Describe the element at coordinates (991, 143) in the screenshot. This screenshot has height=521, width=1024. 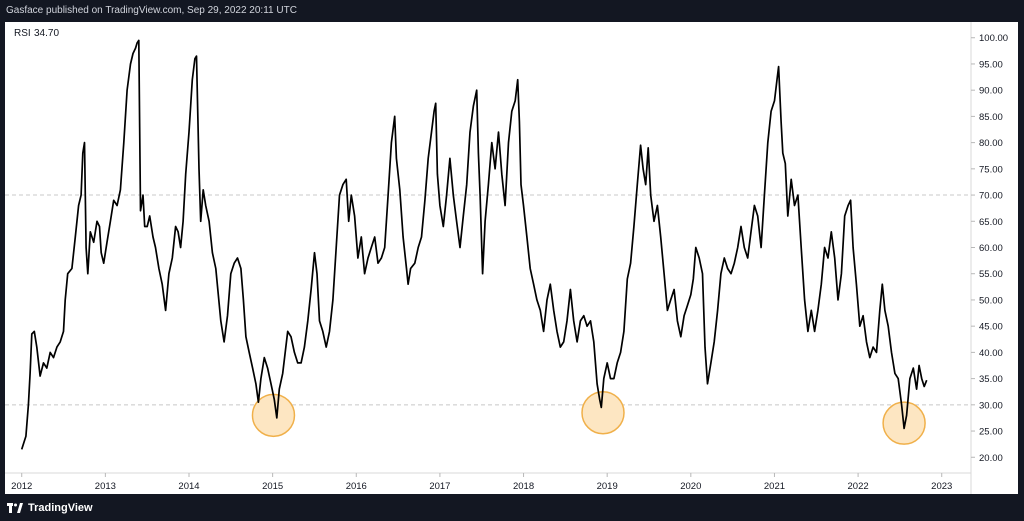
I see `y-tick-label: 80.00` at that location.